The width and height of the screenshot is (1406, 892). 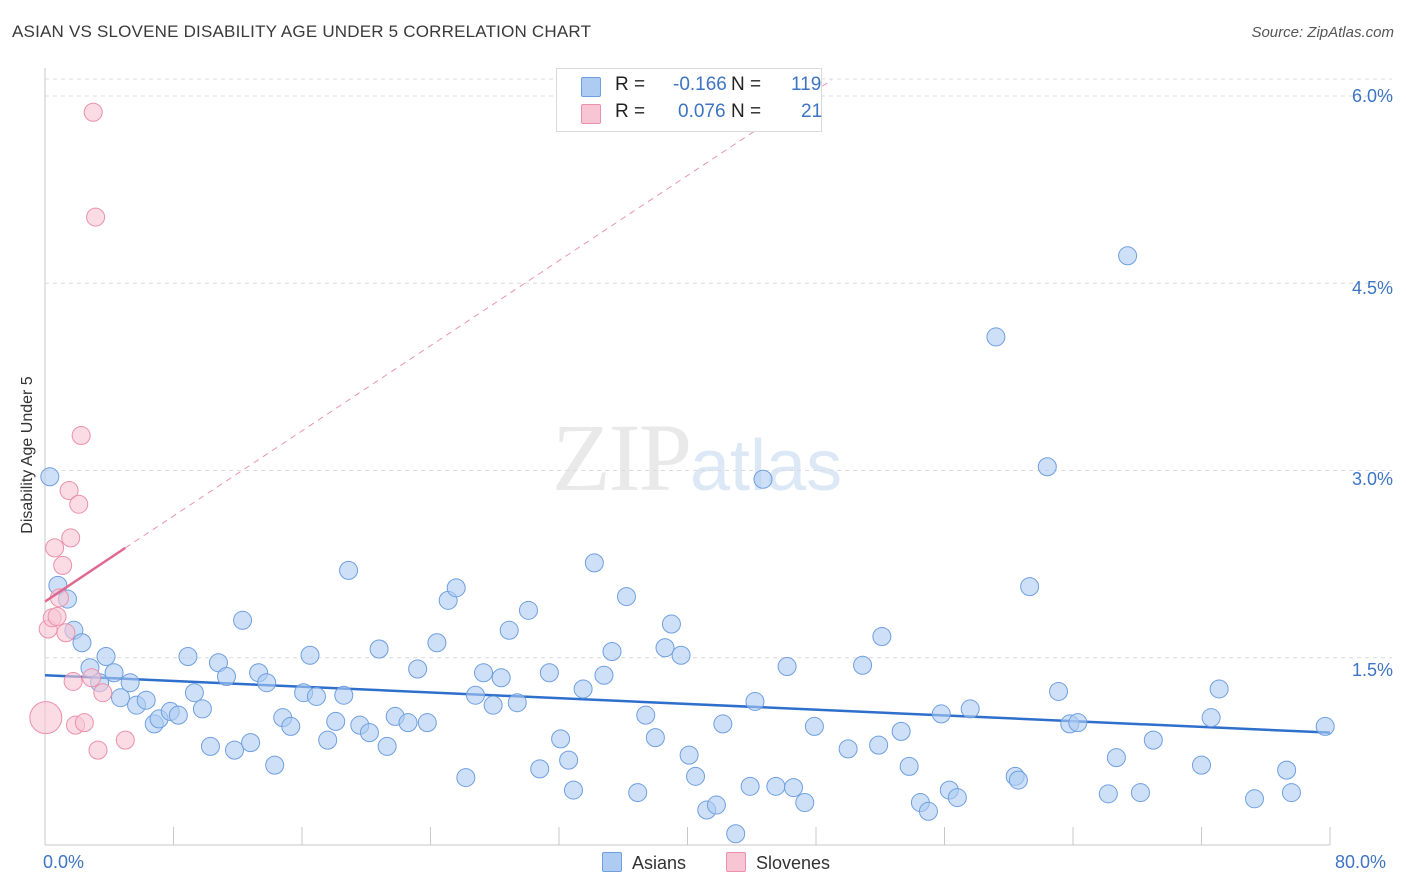 What do you see at coordinates (659, 863) in the screenshot?
I see `bottom-legend-label: Asians` at bounding box center [659, 863].